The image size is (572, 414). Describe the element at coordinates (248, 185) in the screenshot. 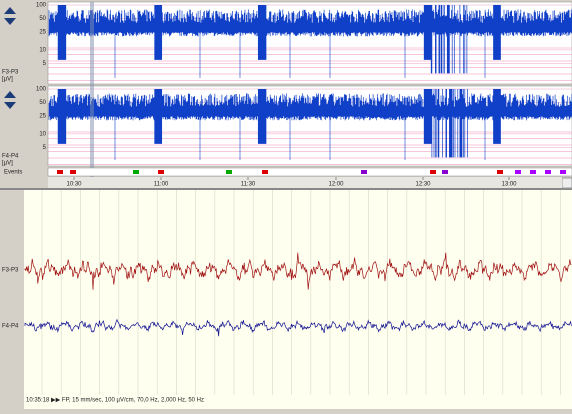

I see `time-label: 11:30` at that location.